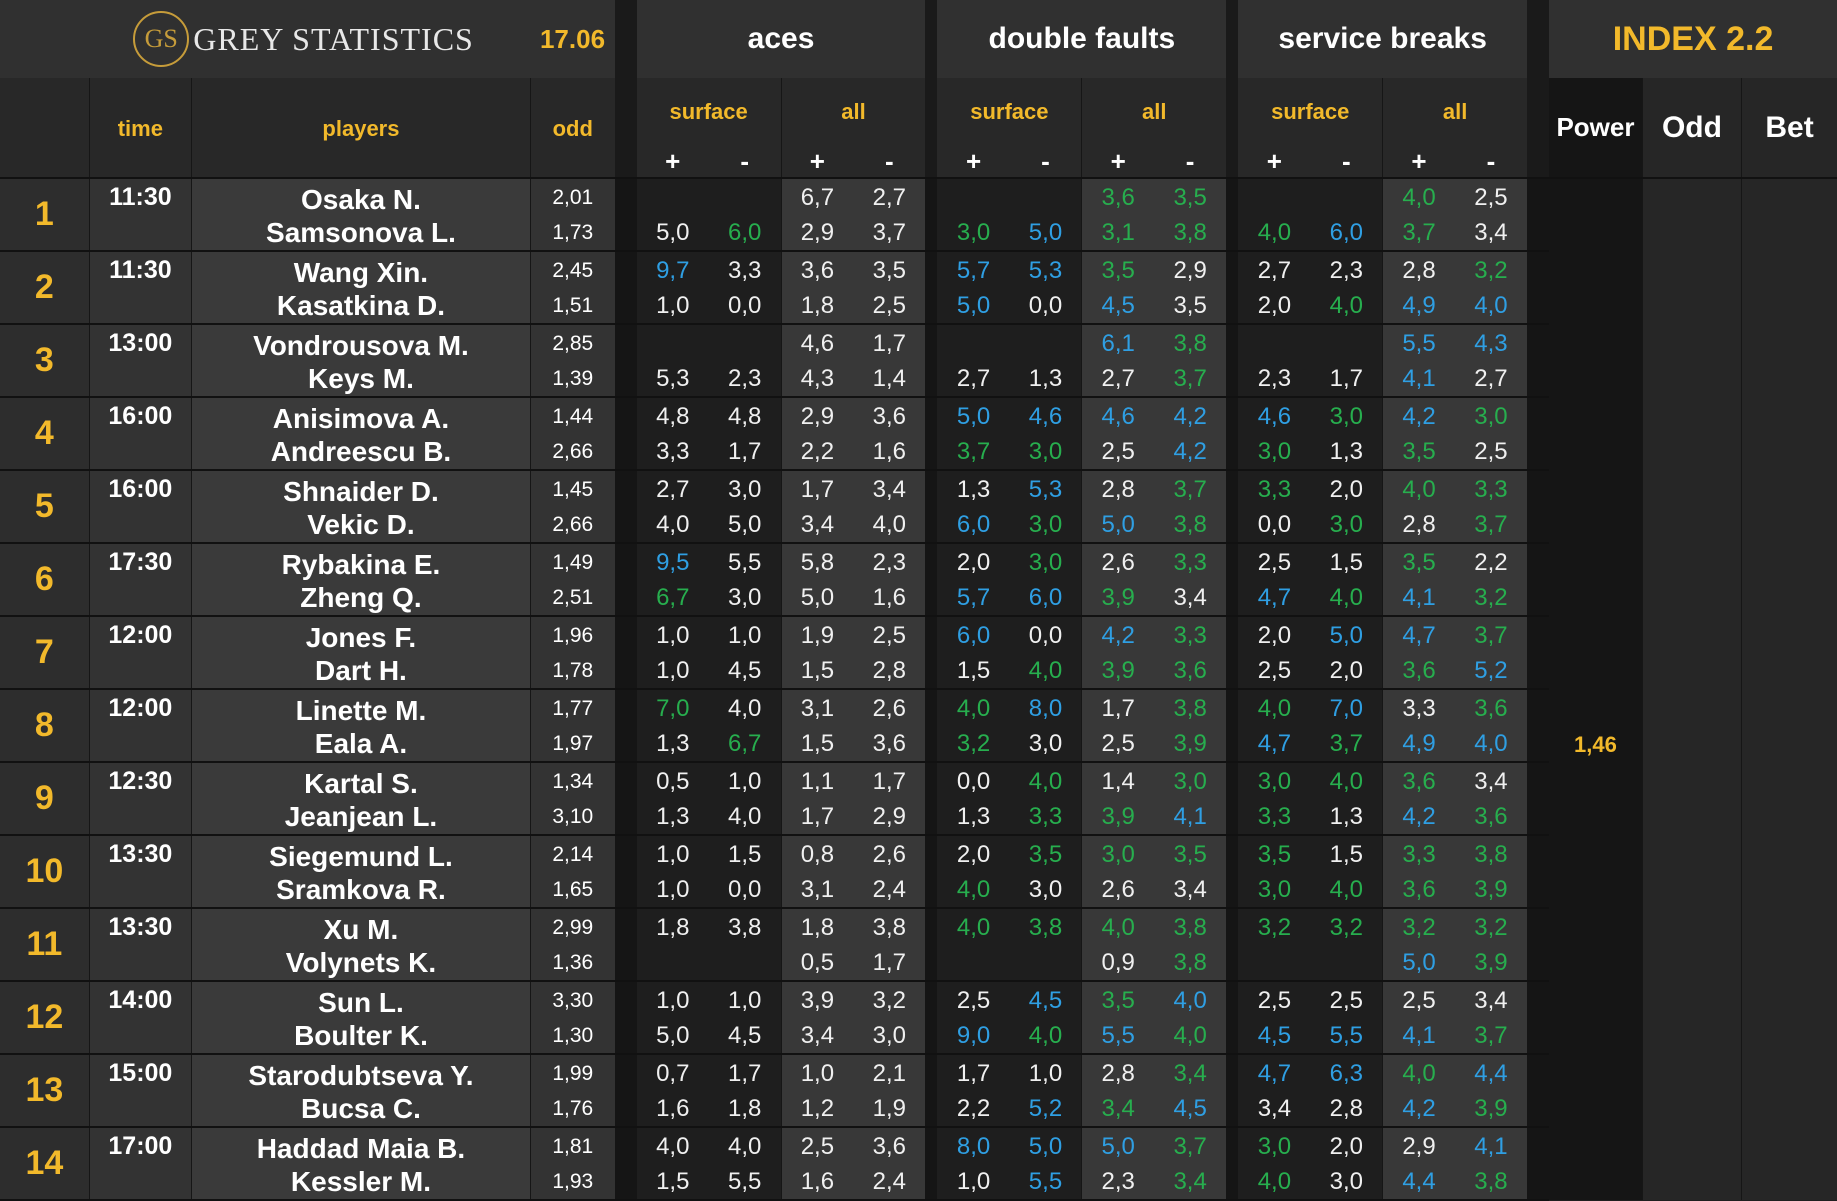  Describe the element at coordinates (1418, 526) in the screenshot. I see `sb-all-plus: 2,8` at that location.